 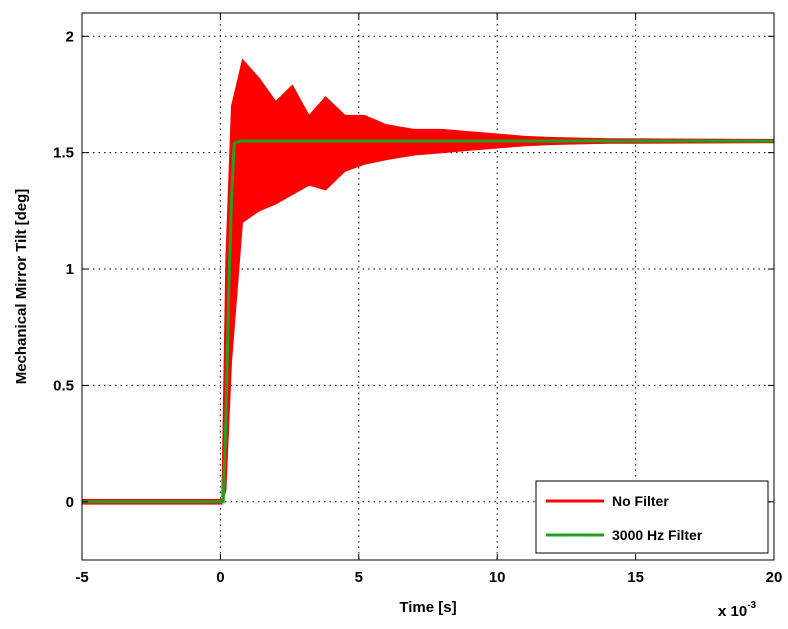 I want to click on legend-entry-label: 3000 Hz Filter, so click(x=657, y=535).